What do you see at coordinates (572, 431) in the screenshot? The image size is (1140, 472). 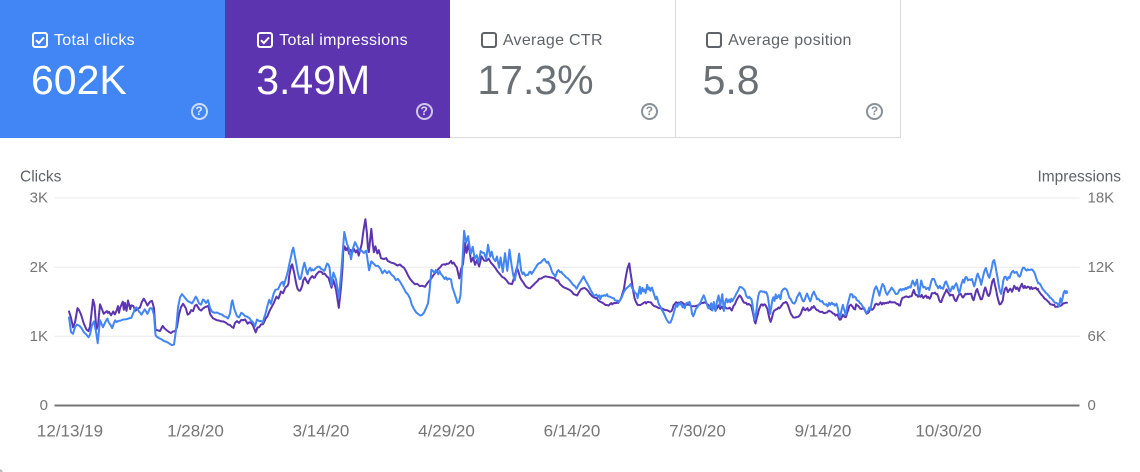 I see `svg-text: 6/14/20` at bounding box center [572, 431].